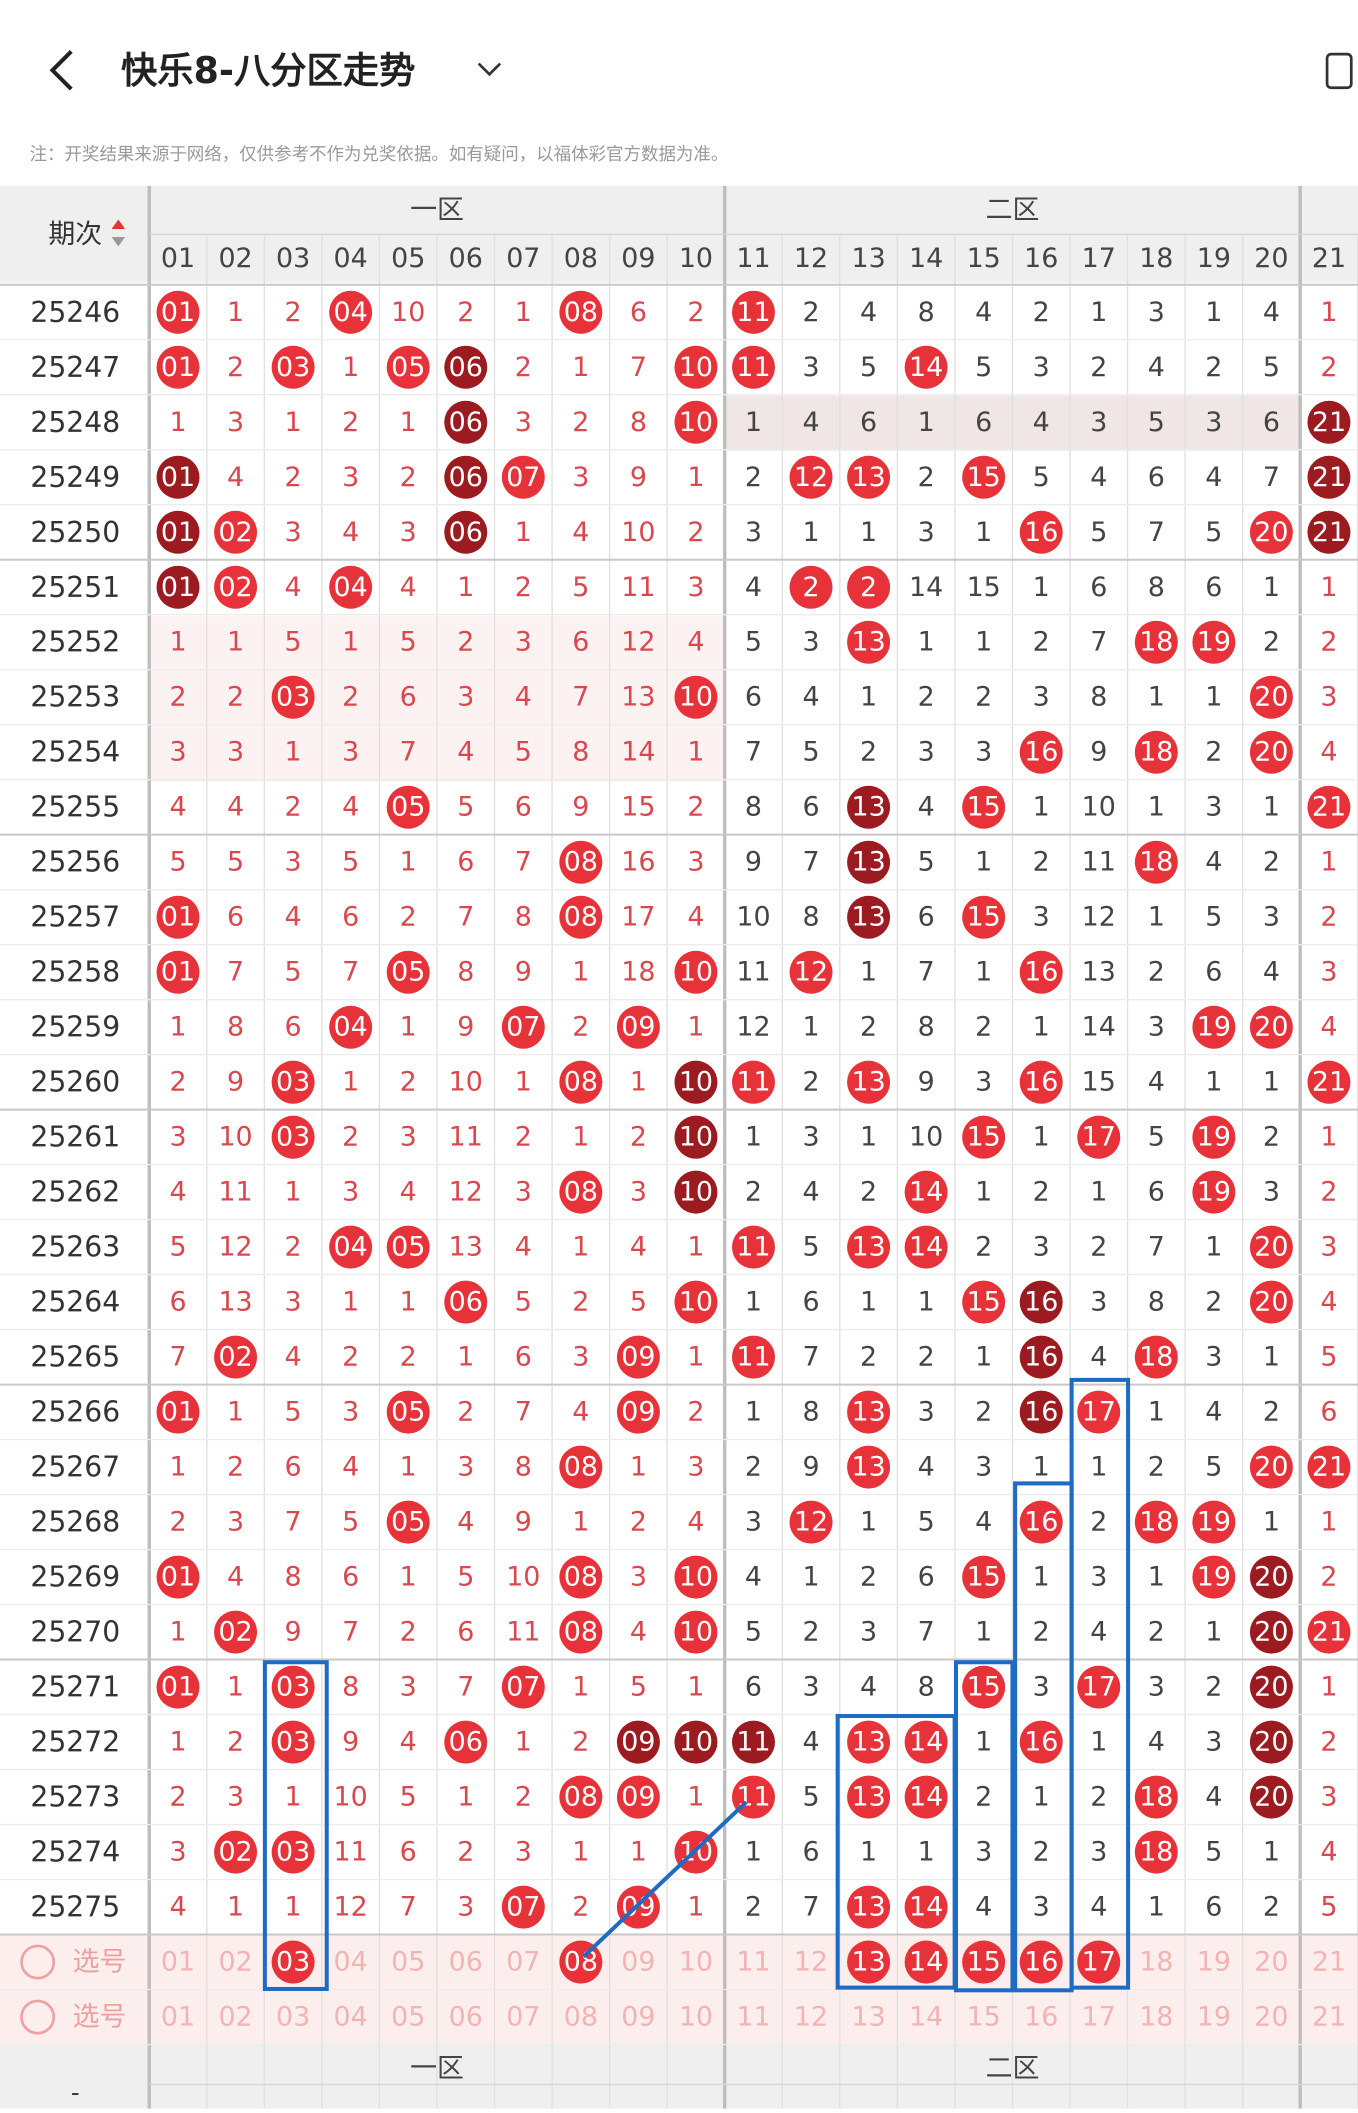 This screenshot has height=2113, width=1358. I want to click on hit-number: 02, so click(235, 1357).